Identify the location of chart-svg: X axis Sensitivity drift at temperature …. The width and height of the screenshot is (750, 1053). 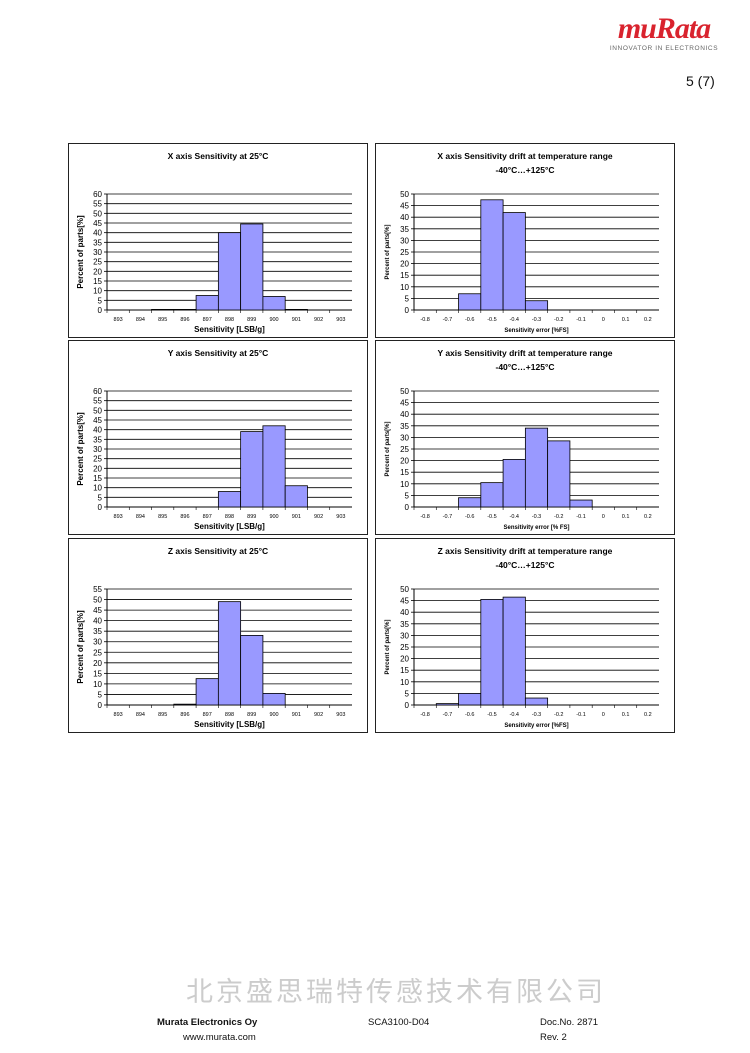
(522, 242).